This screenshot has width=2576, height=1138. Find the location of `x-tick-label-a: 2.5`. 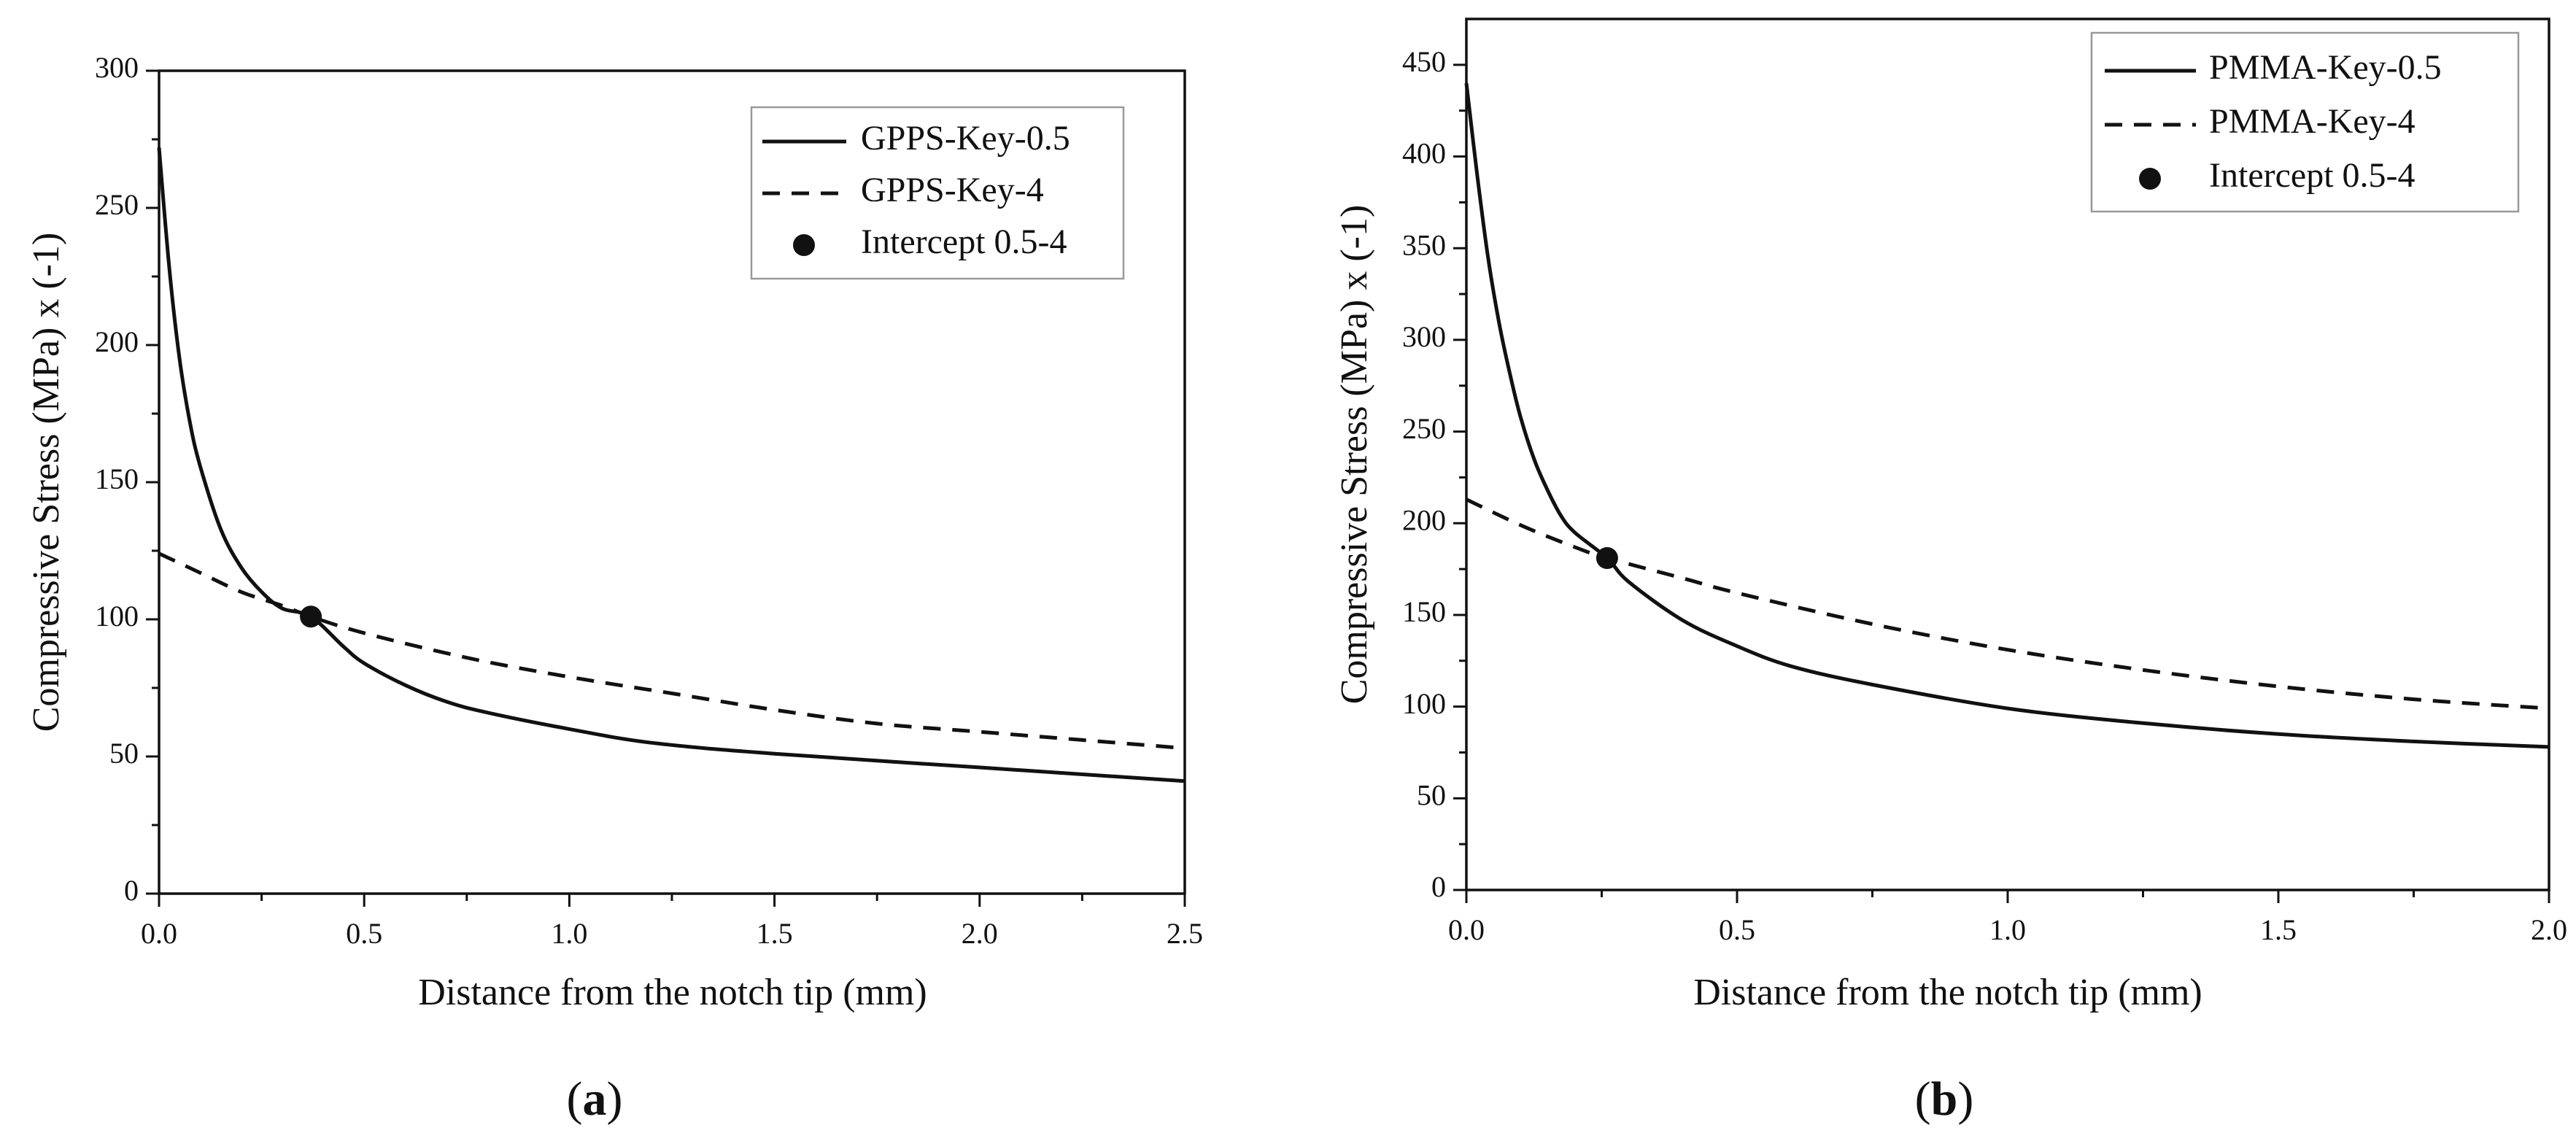

x-tick-label-a: 2.5 is located at coordinates (1185, 934).